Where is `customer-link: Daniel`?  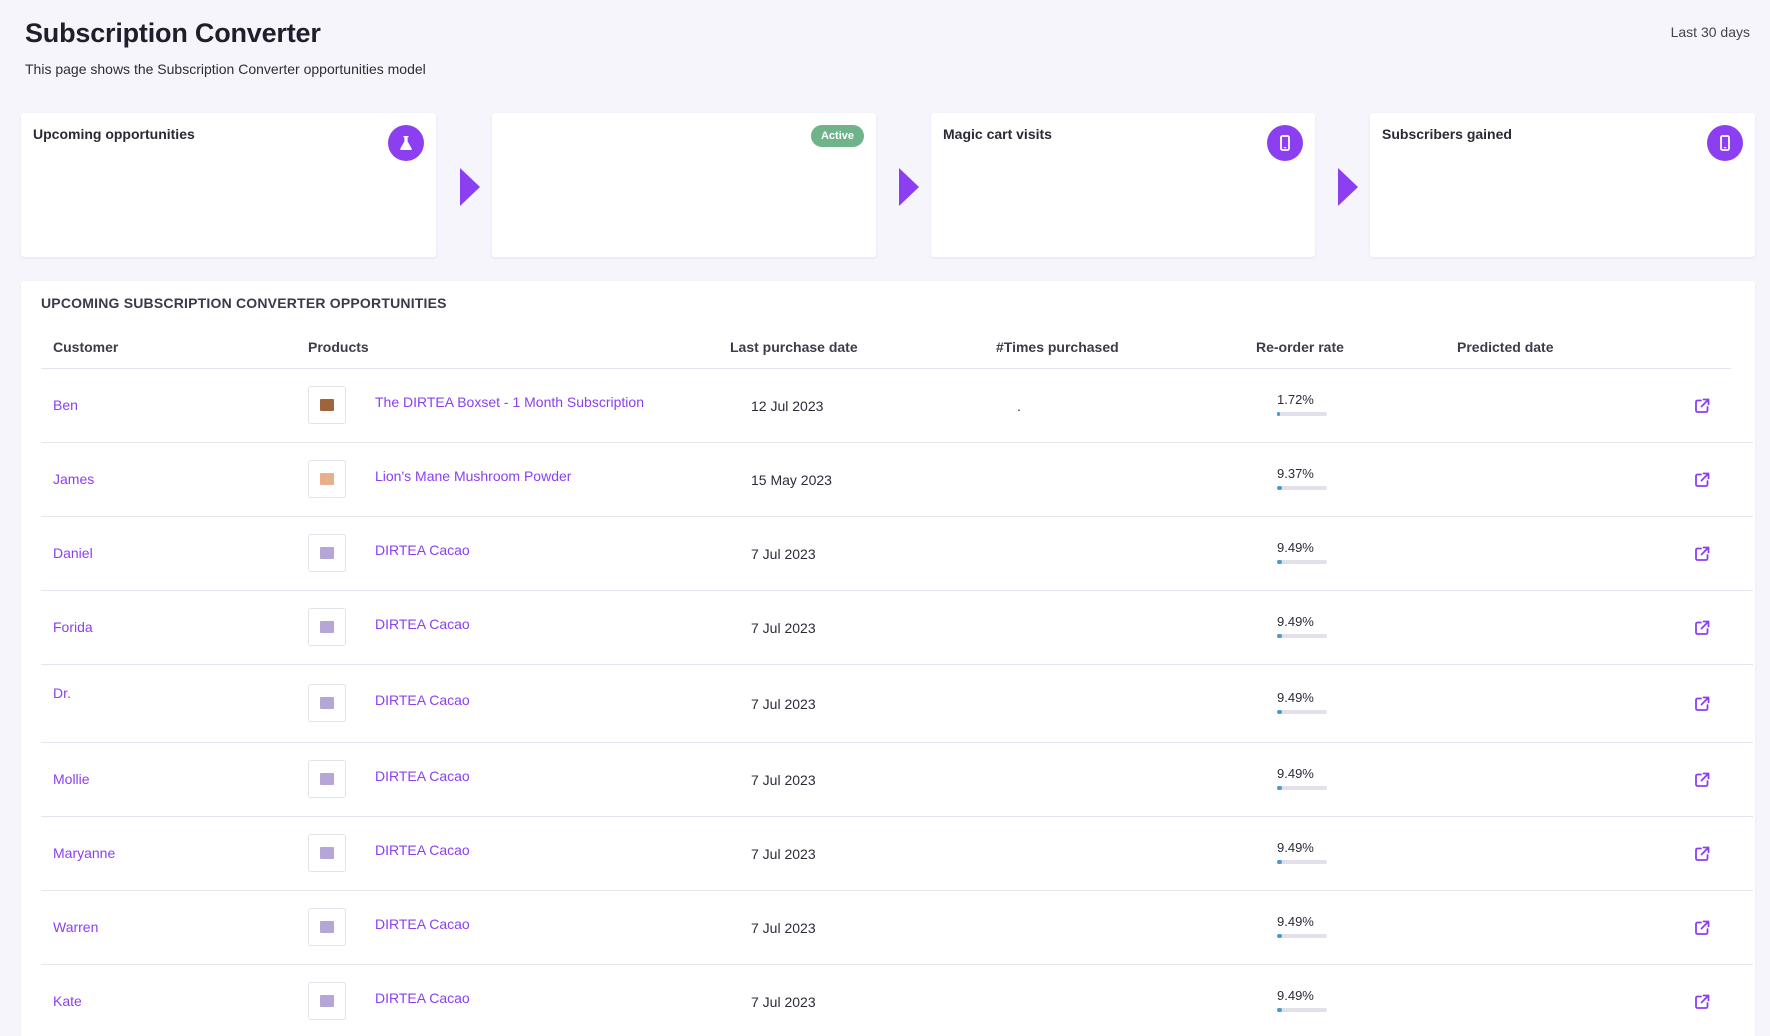 customer-link: Daniel is located at coordinates (73, 553).